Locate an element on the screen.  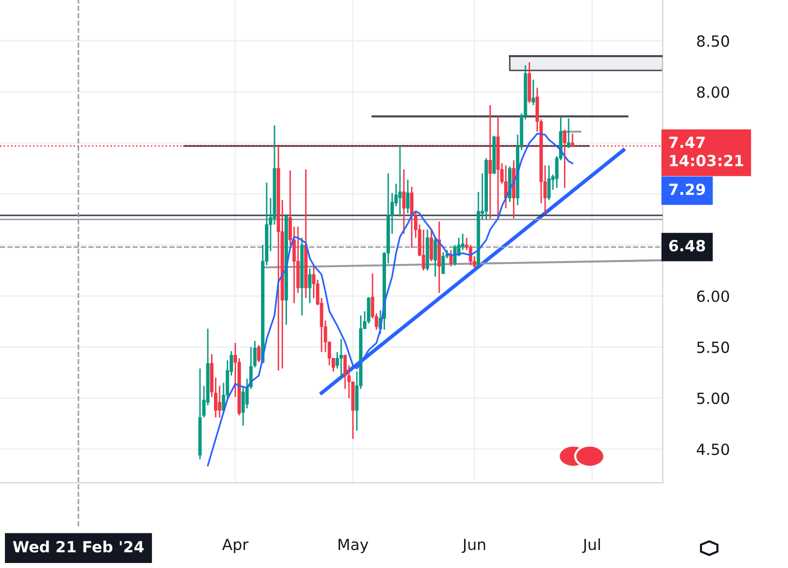
ref-line-label: Wed 21 Feb '24 is located at coordinates (78, 546).